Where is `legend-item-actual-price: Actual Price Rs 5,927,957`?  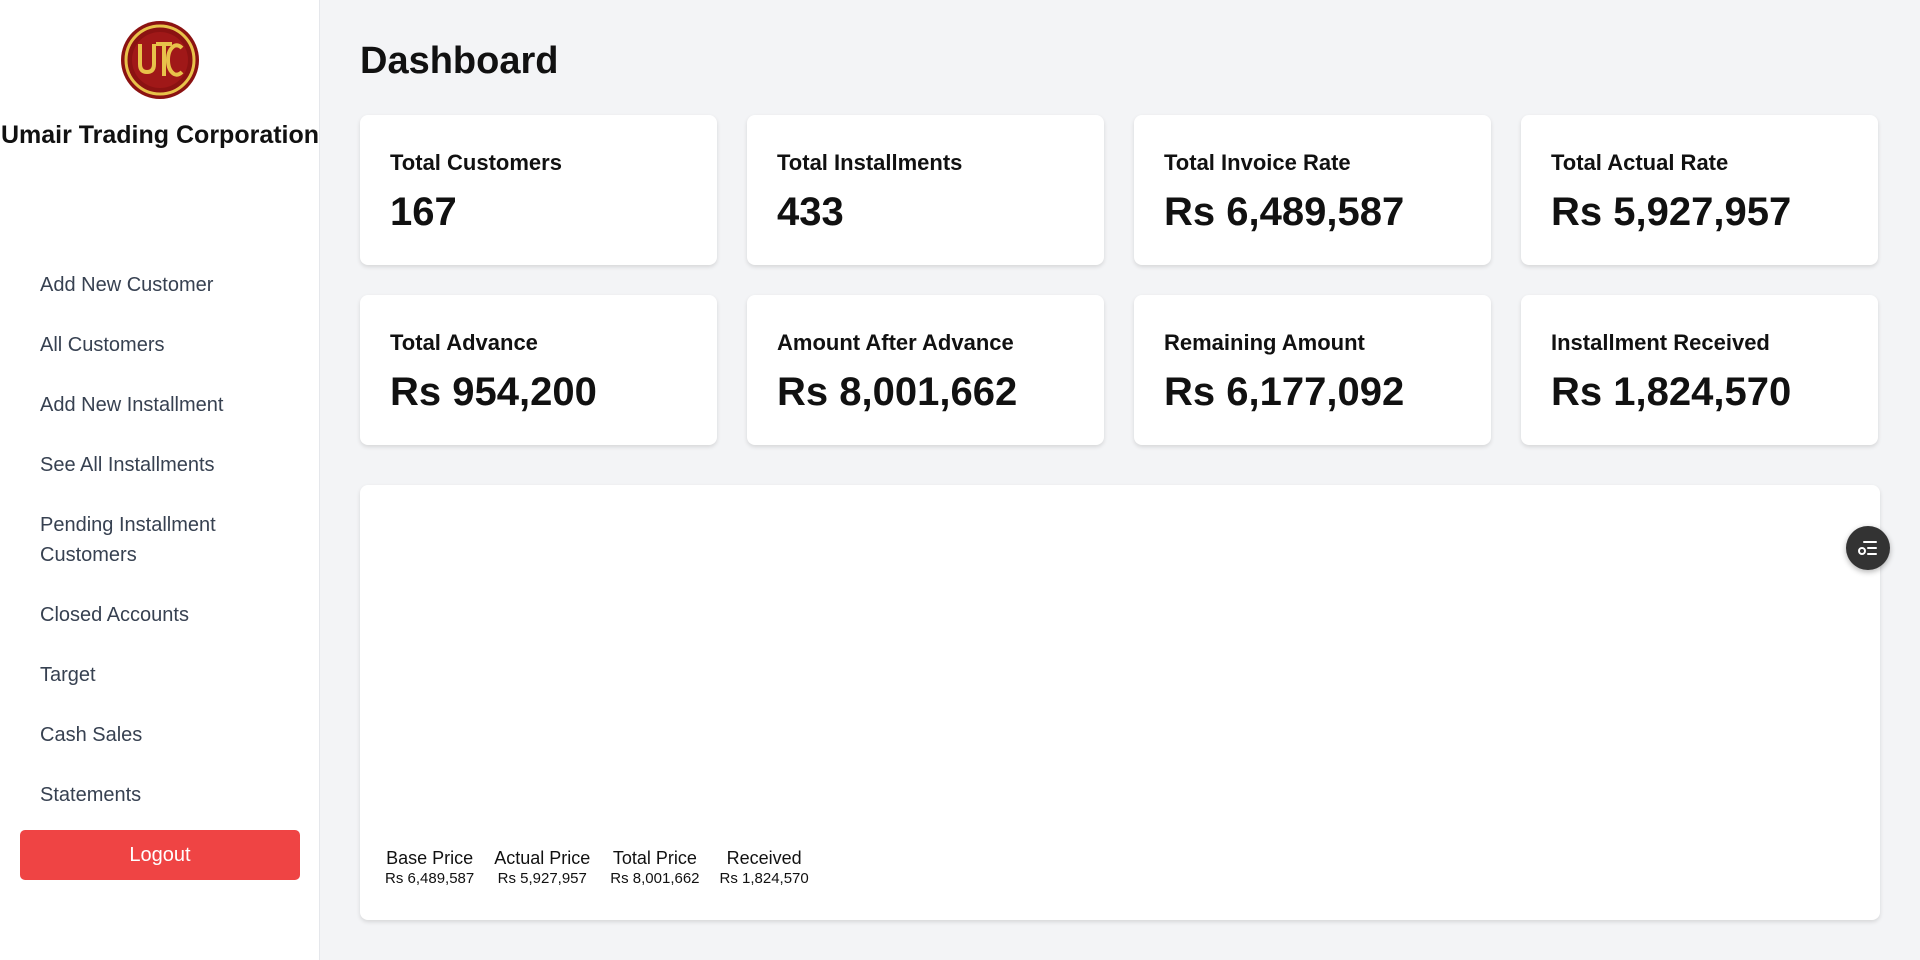 legend-item-actual-price: Actual Price Rs 5,927,957 is located at coordinates (542, 868).